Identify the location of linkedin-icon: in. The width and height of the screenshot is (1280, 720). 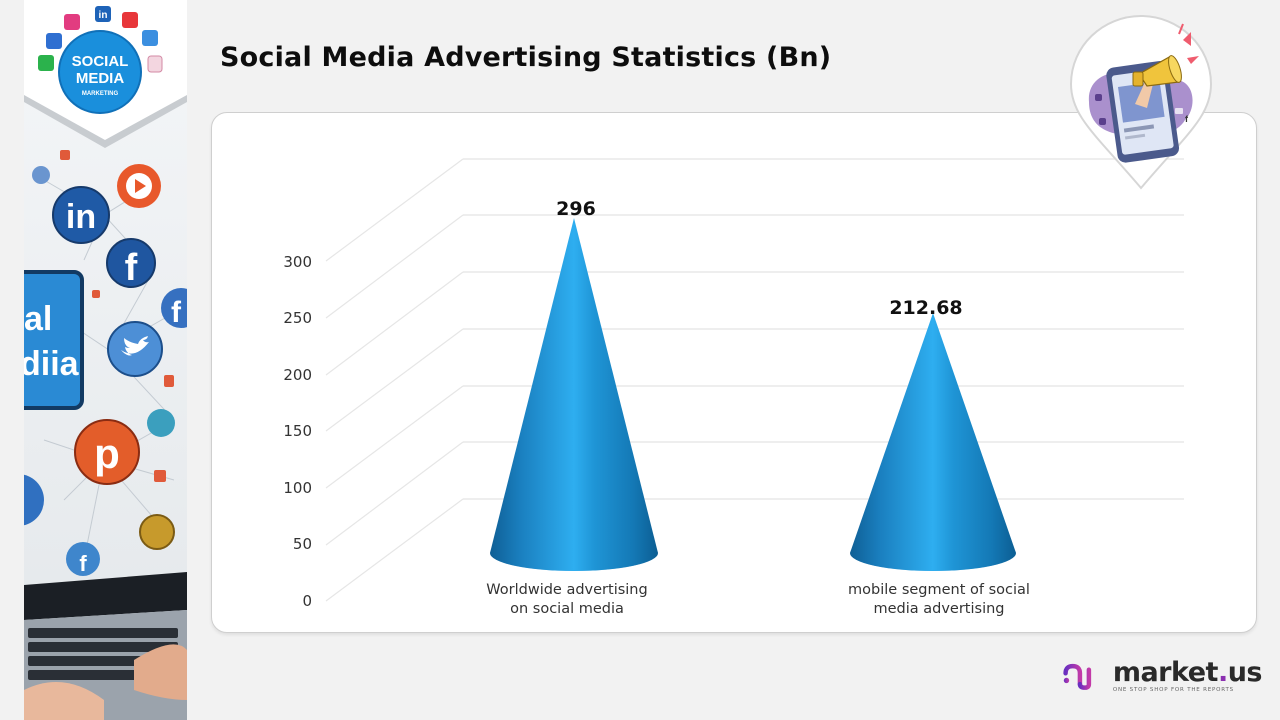
(81, 215).